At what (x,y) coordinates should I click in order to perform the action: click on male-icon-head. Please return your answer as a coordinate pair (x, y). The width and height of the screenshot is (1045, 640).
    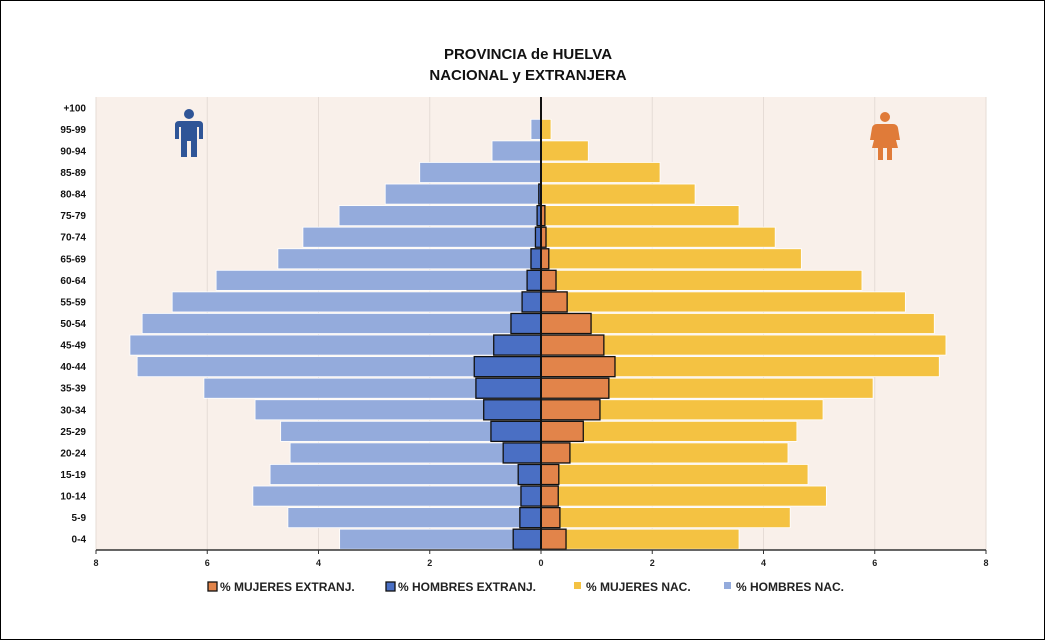
    Looking at the image, I should click on (189, 114).